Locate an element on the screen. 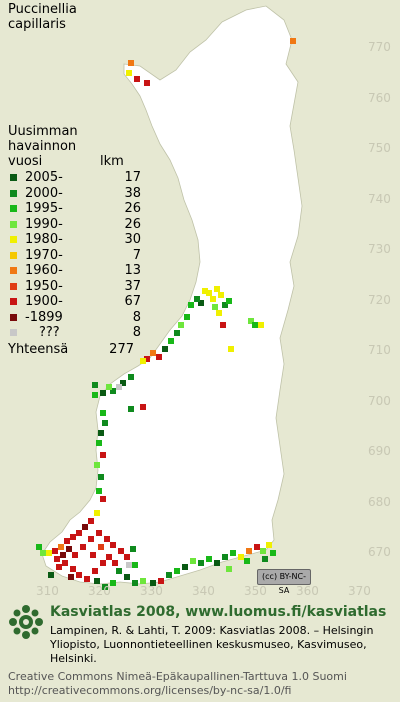  legend-row: 1950- 37 is located at coordinates (74, 287).